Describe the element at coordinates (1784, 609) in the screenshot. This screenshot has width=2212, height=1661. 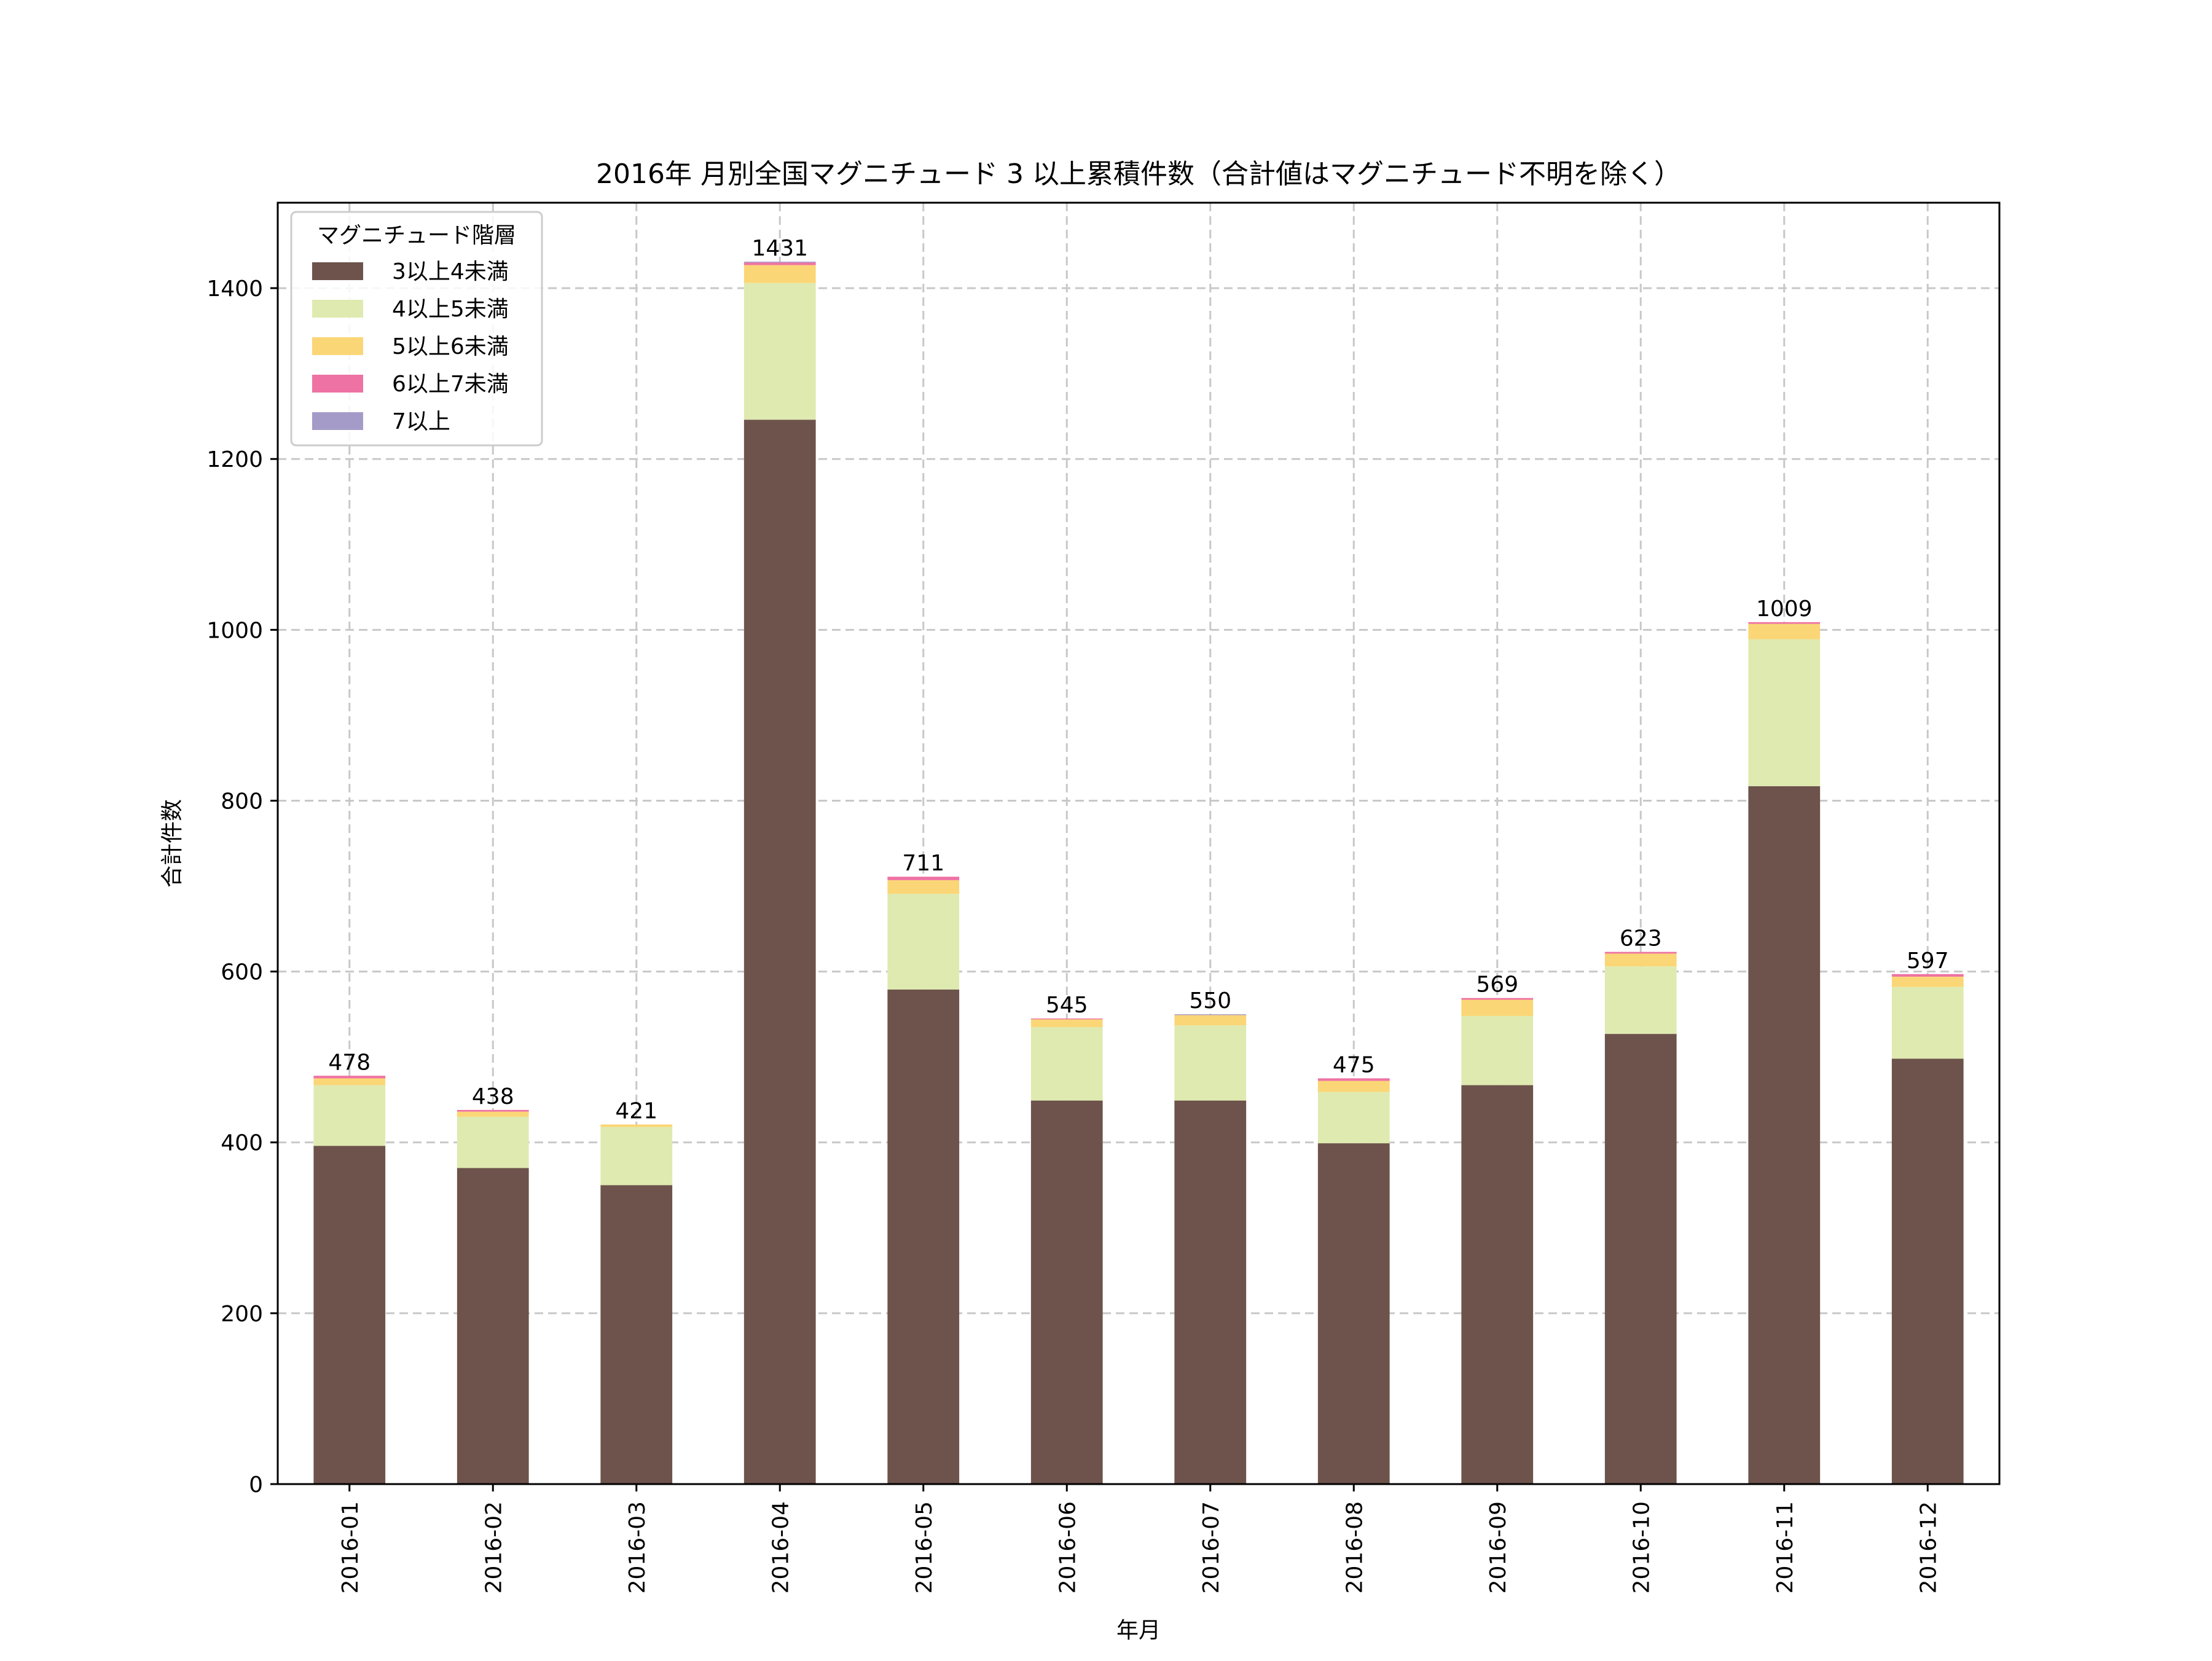
I see `bar-total-label: 1009` at that location.